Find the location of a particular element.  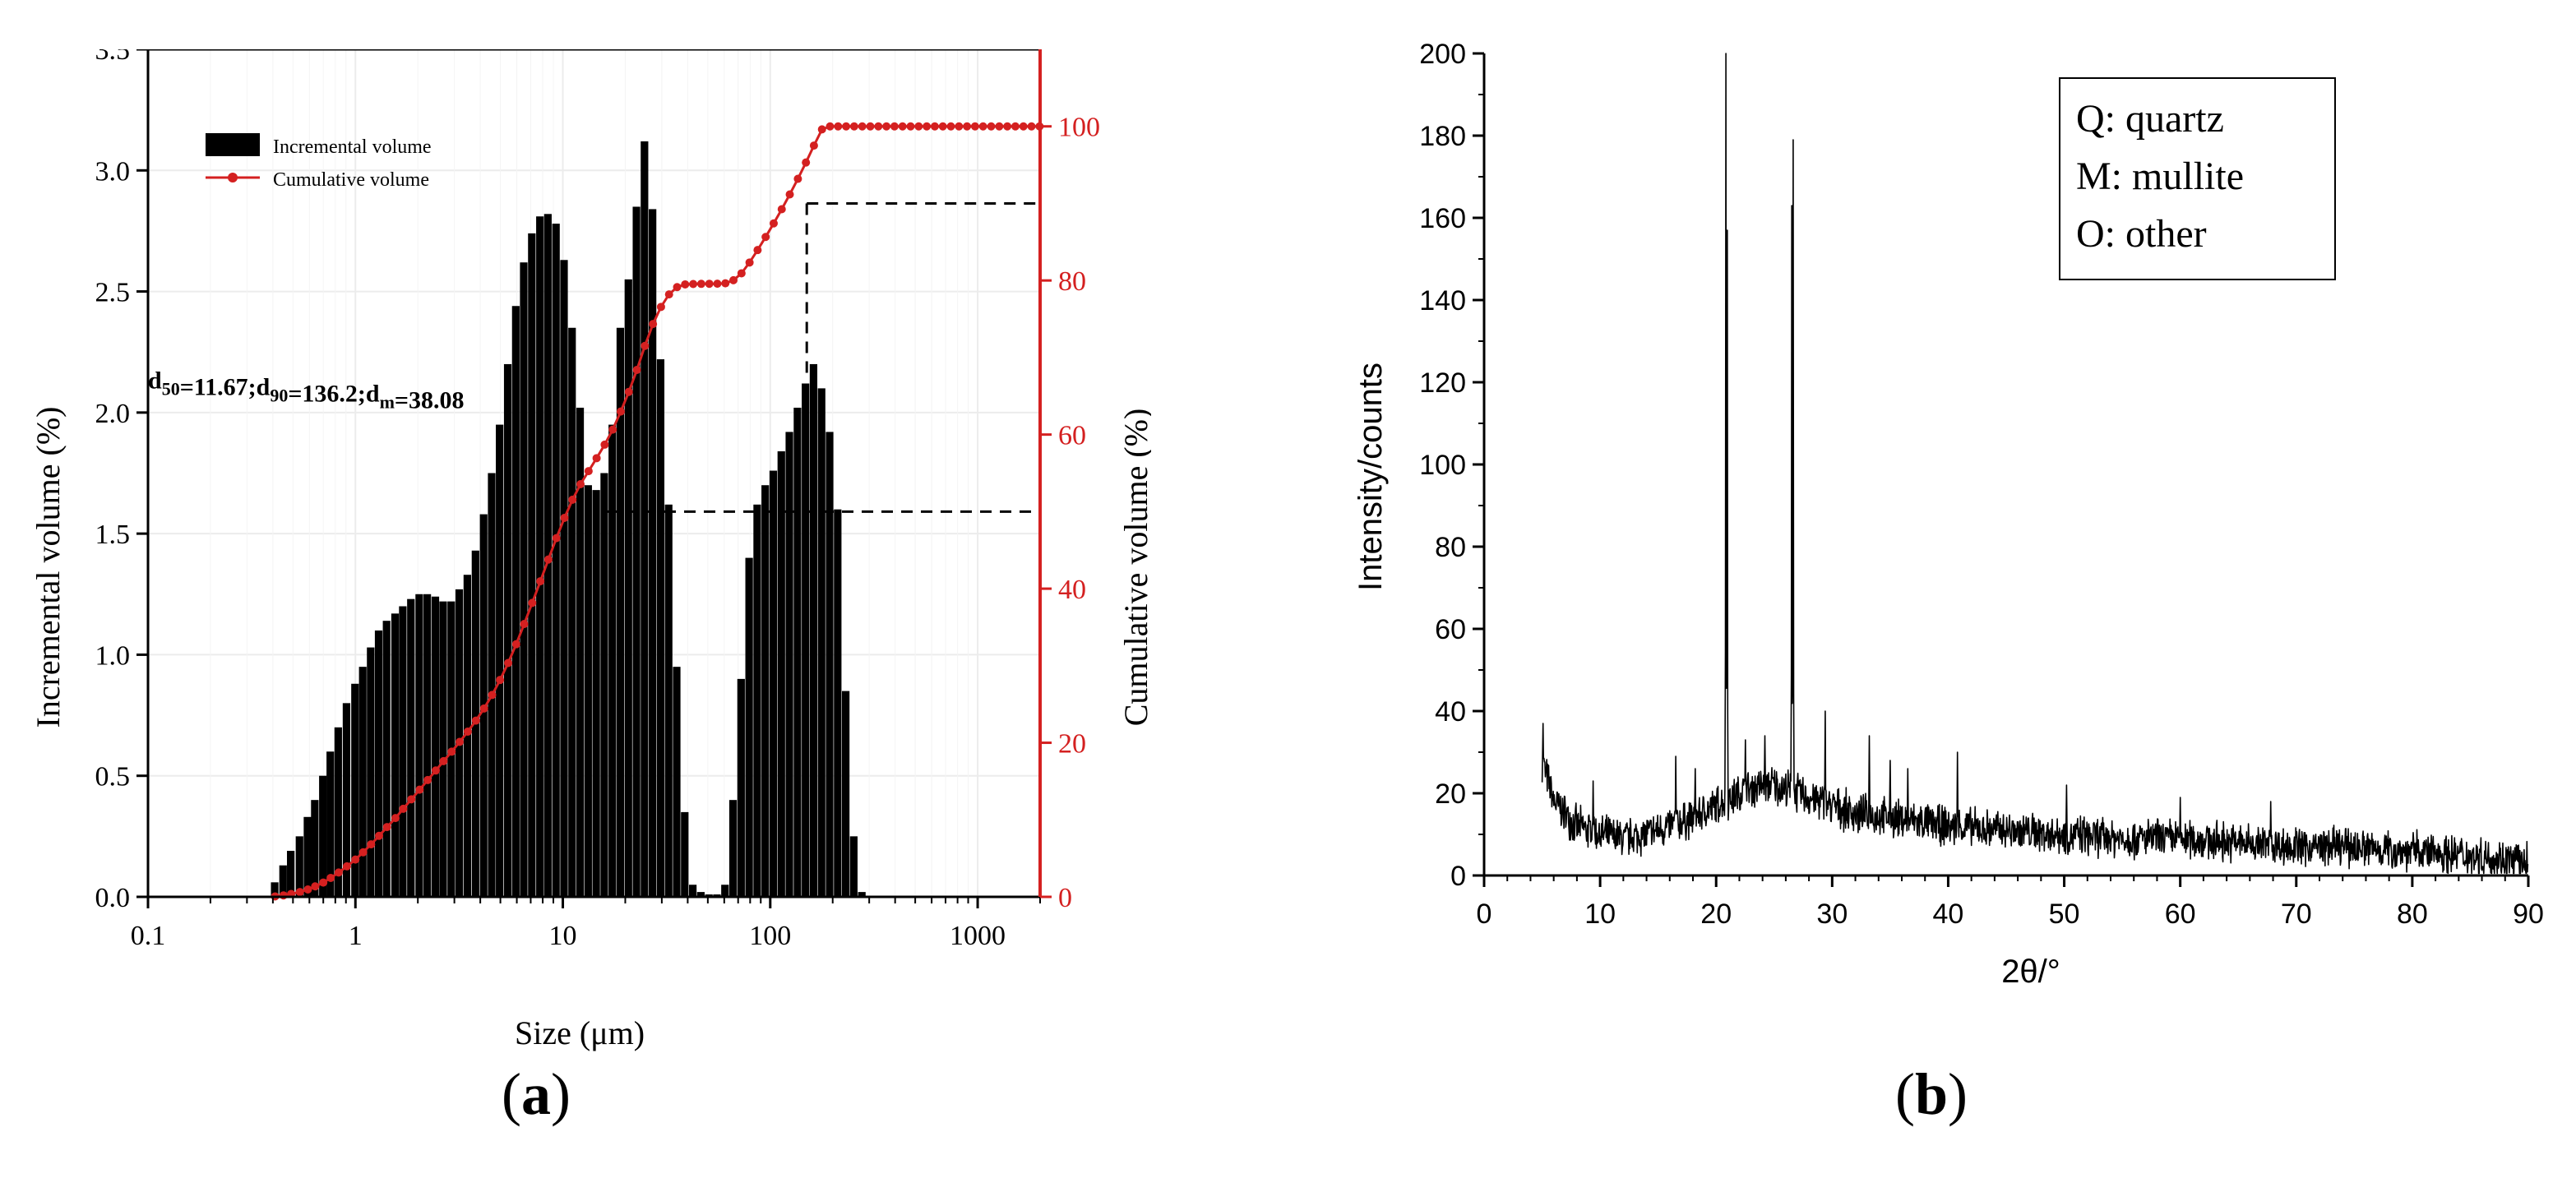

y-tick-label: 100 is located at coordinates (1442, 466).